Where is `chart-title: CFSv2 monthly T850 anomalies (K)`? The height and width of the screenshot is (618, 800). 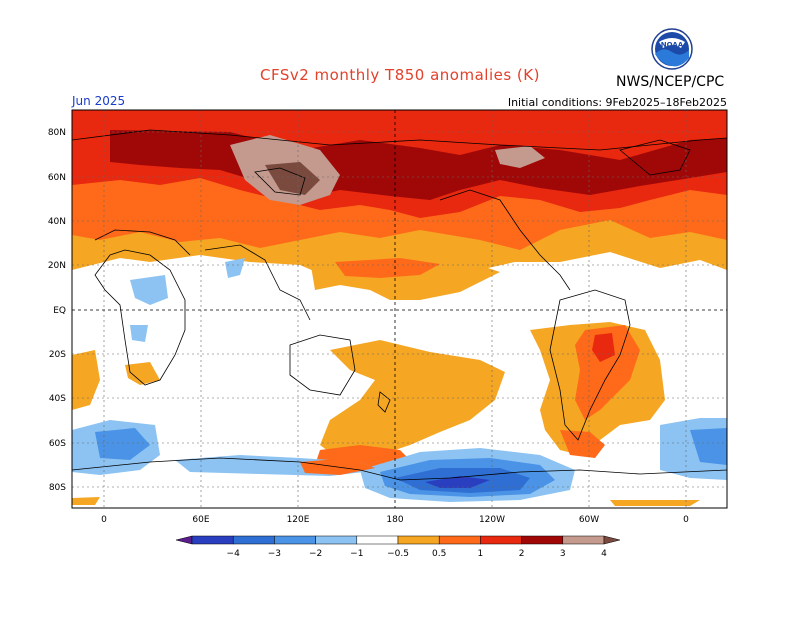 chart-title: CFSv2 monthly T850 anomalies (K) is located at coordinates (400, 75).